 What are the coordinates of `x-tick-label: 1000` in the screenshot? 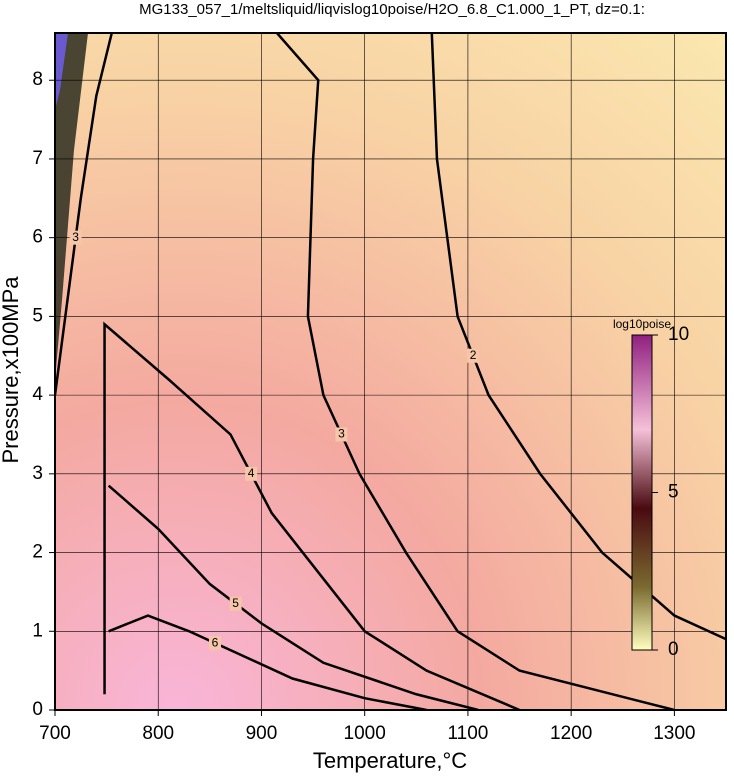 It's located at (365, 733).